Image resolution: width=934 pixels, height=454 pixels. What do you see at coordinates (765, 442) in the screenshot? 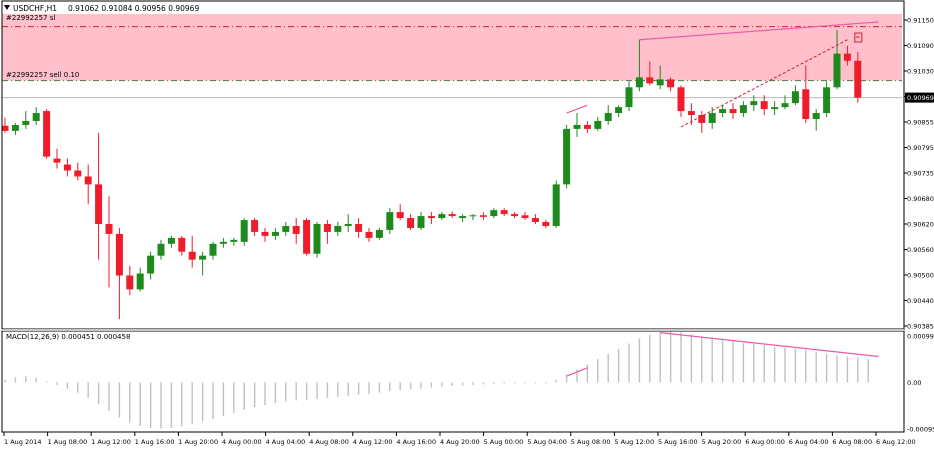
I see `time-tick-label: 6 Aug 00:00` at bounding box center [765, 442].